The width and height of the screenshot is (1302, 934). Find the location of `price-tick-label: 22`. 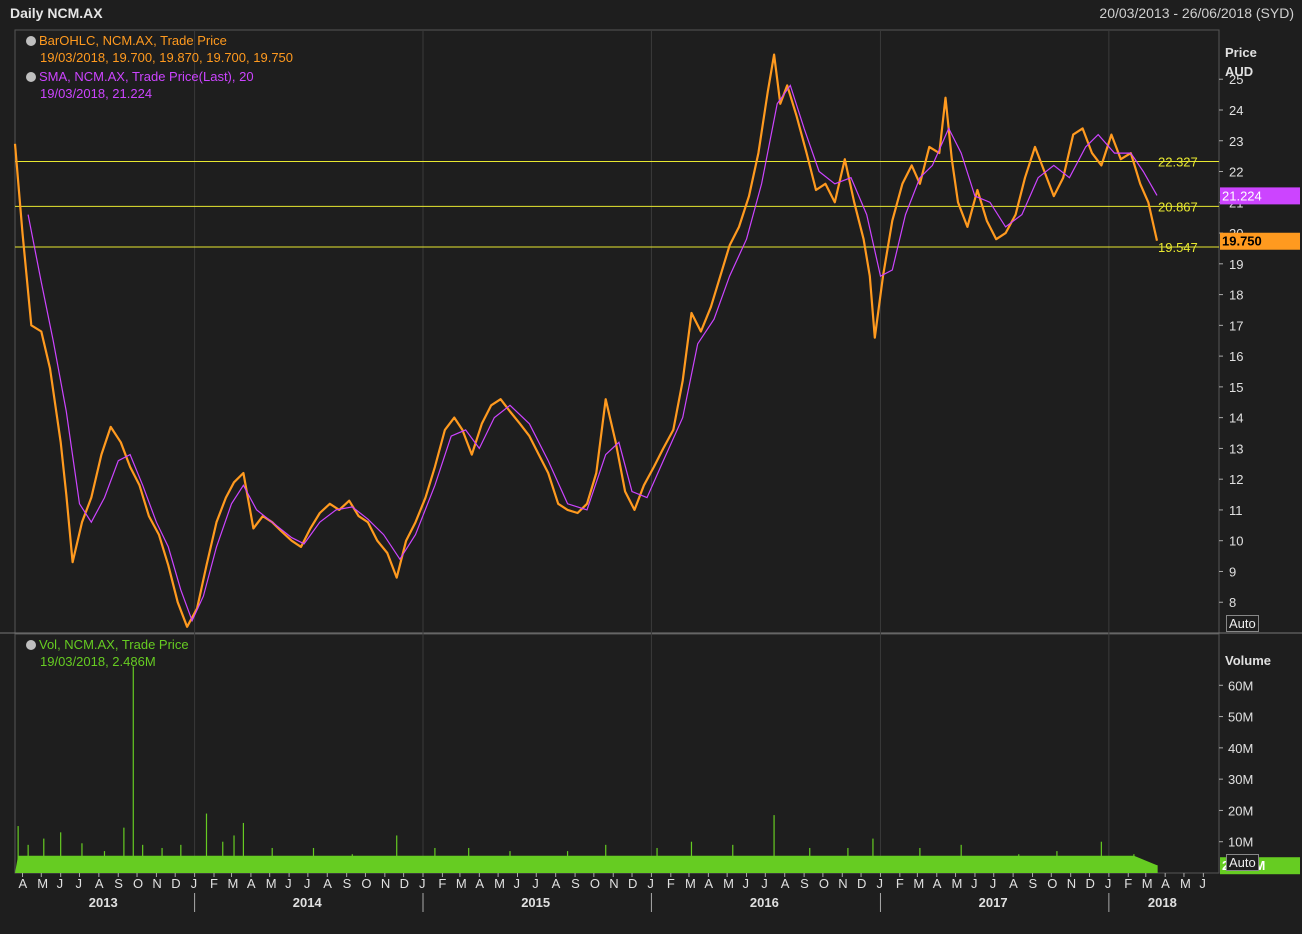

price-tick-label: 22 is located at coordinates (1236, 172).